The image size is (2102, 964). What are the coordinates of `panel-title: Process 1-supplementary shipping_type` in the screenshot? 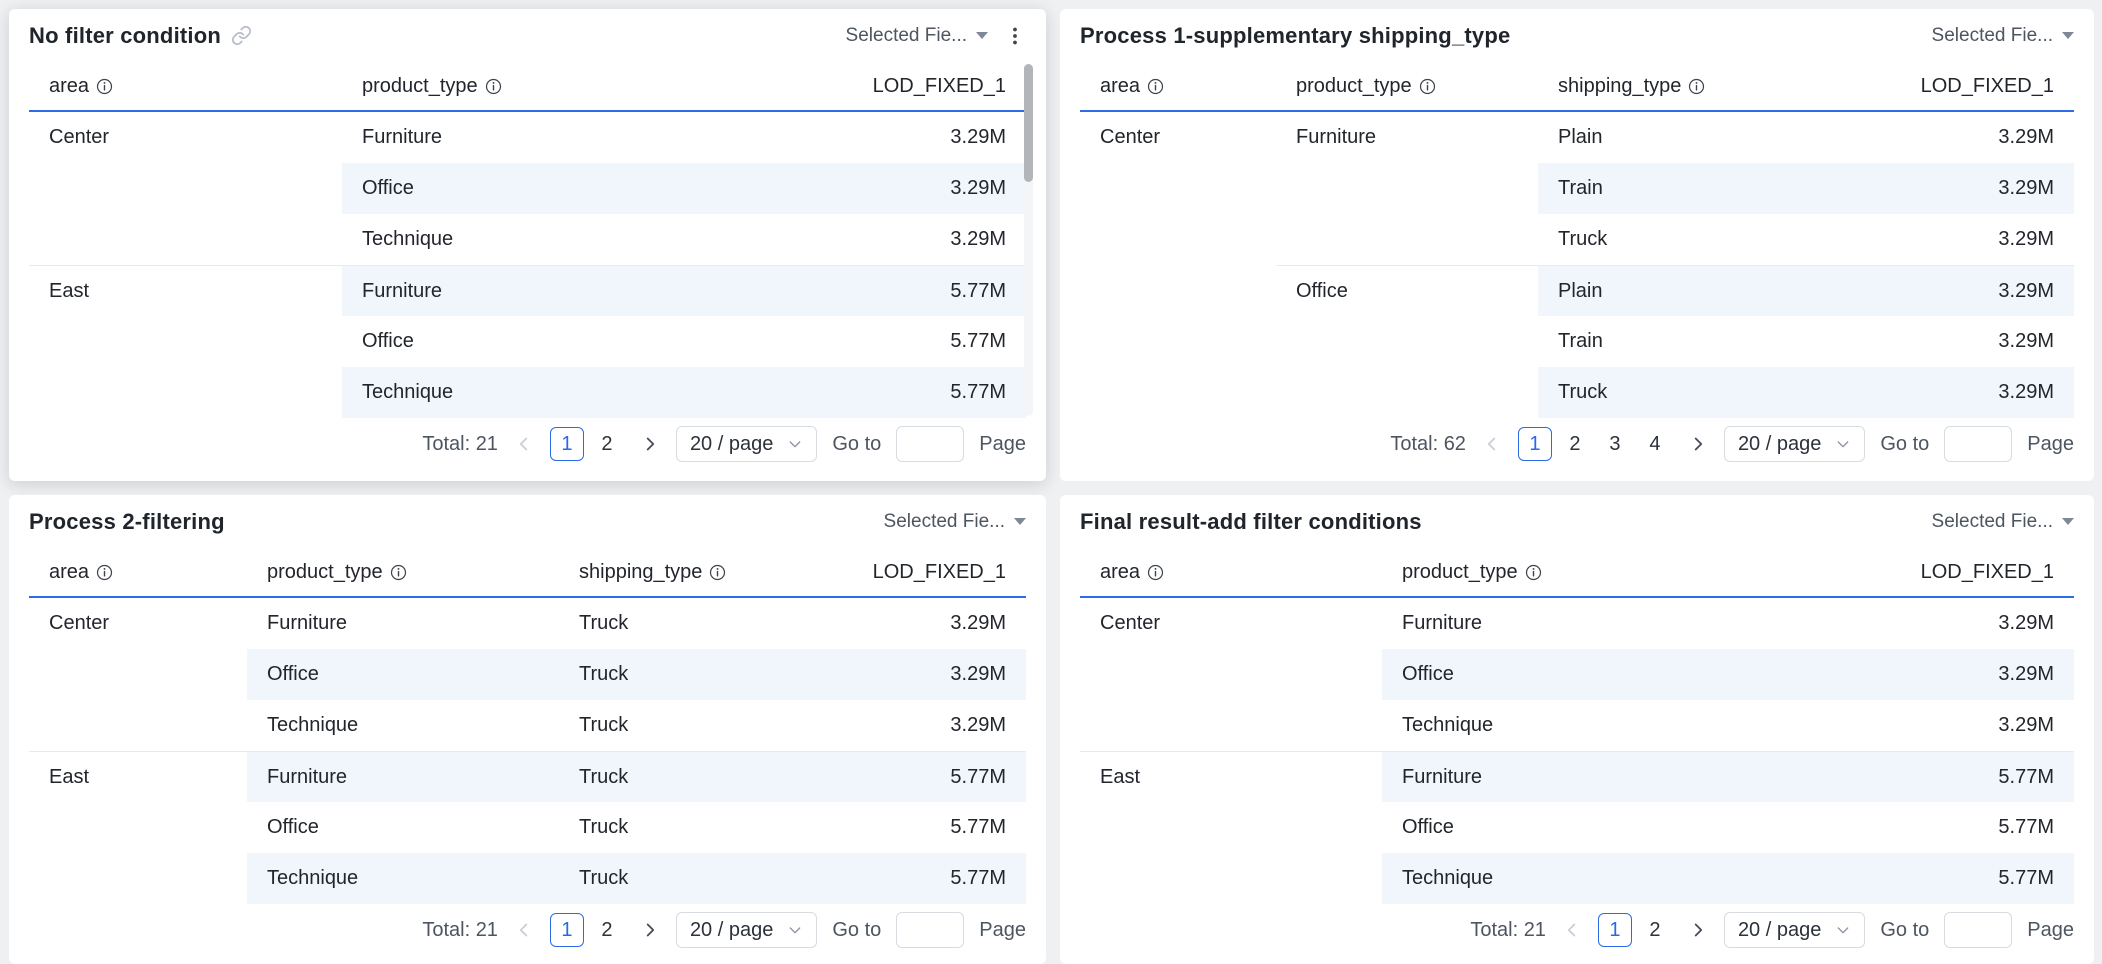 It's located at (1295, 35).